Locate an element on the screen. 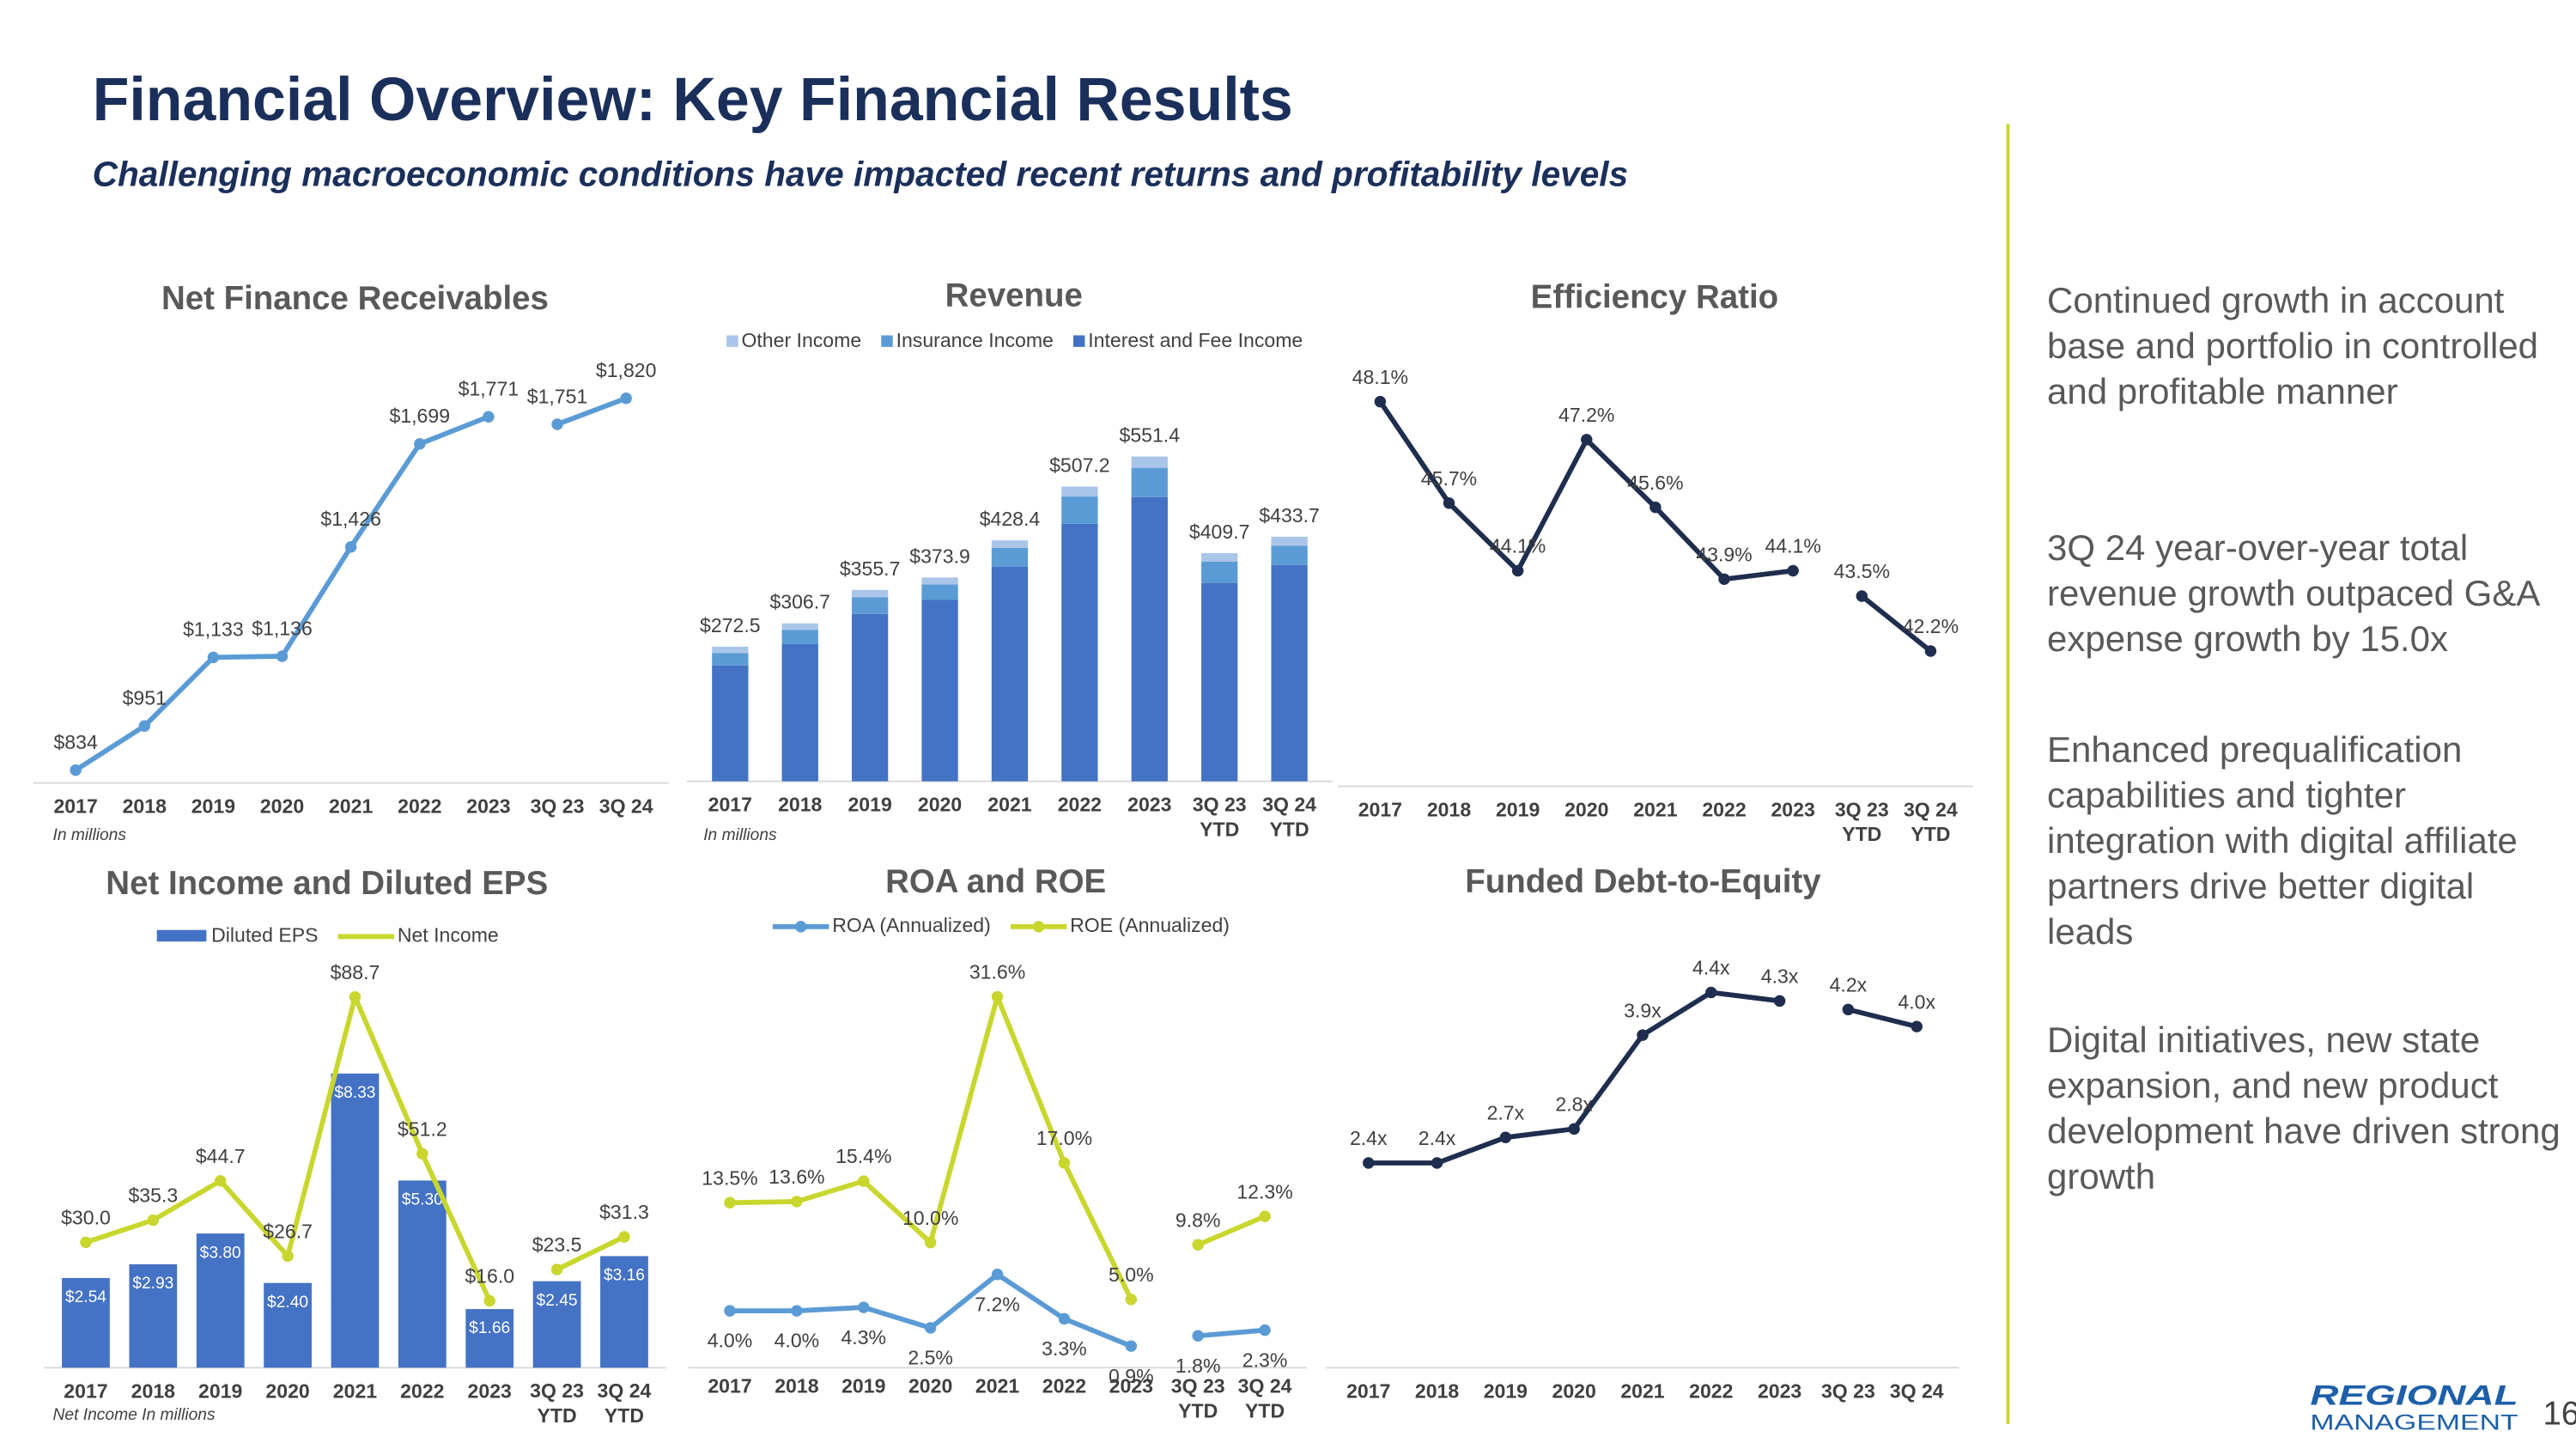 This screenshot has width=2576, height=1449. data-label: 4.0x is located at coordinates (1916, 1001).